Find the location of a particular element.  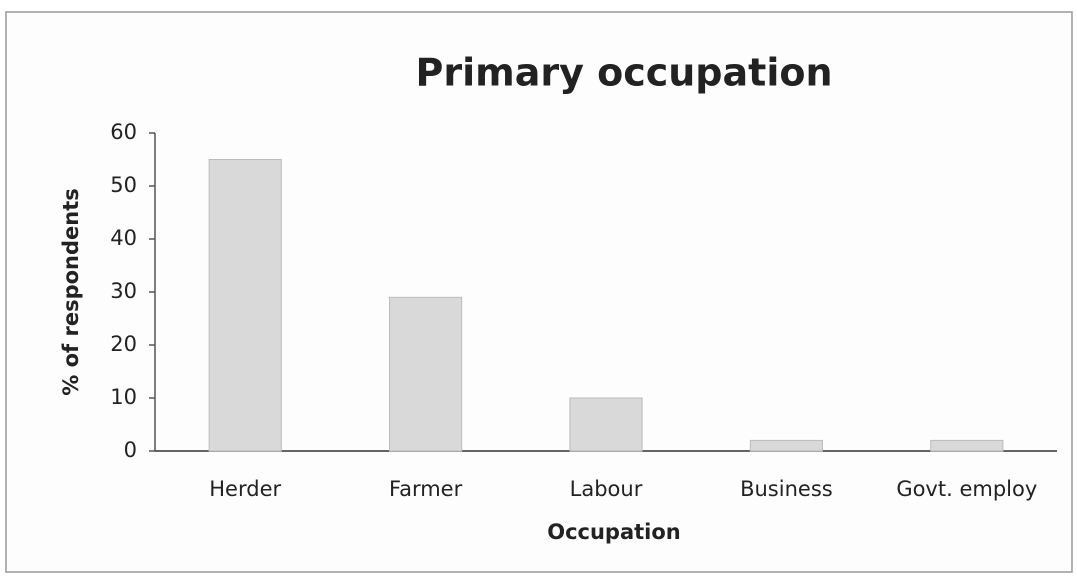

x-tick-label: Business is located at coordinates (786, 489).